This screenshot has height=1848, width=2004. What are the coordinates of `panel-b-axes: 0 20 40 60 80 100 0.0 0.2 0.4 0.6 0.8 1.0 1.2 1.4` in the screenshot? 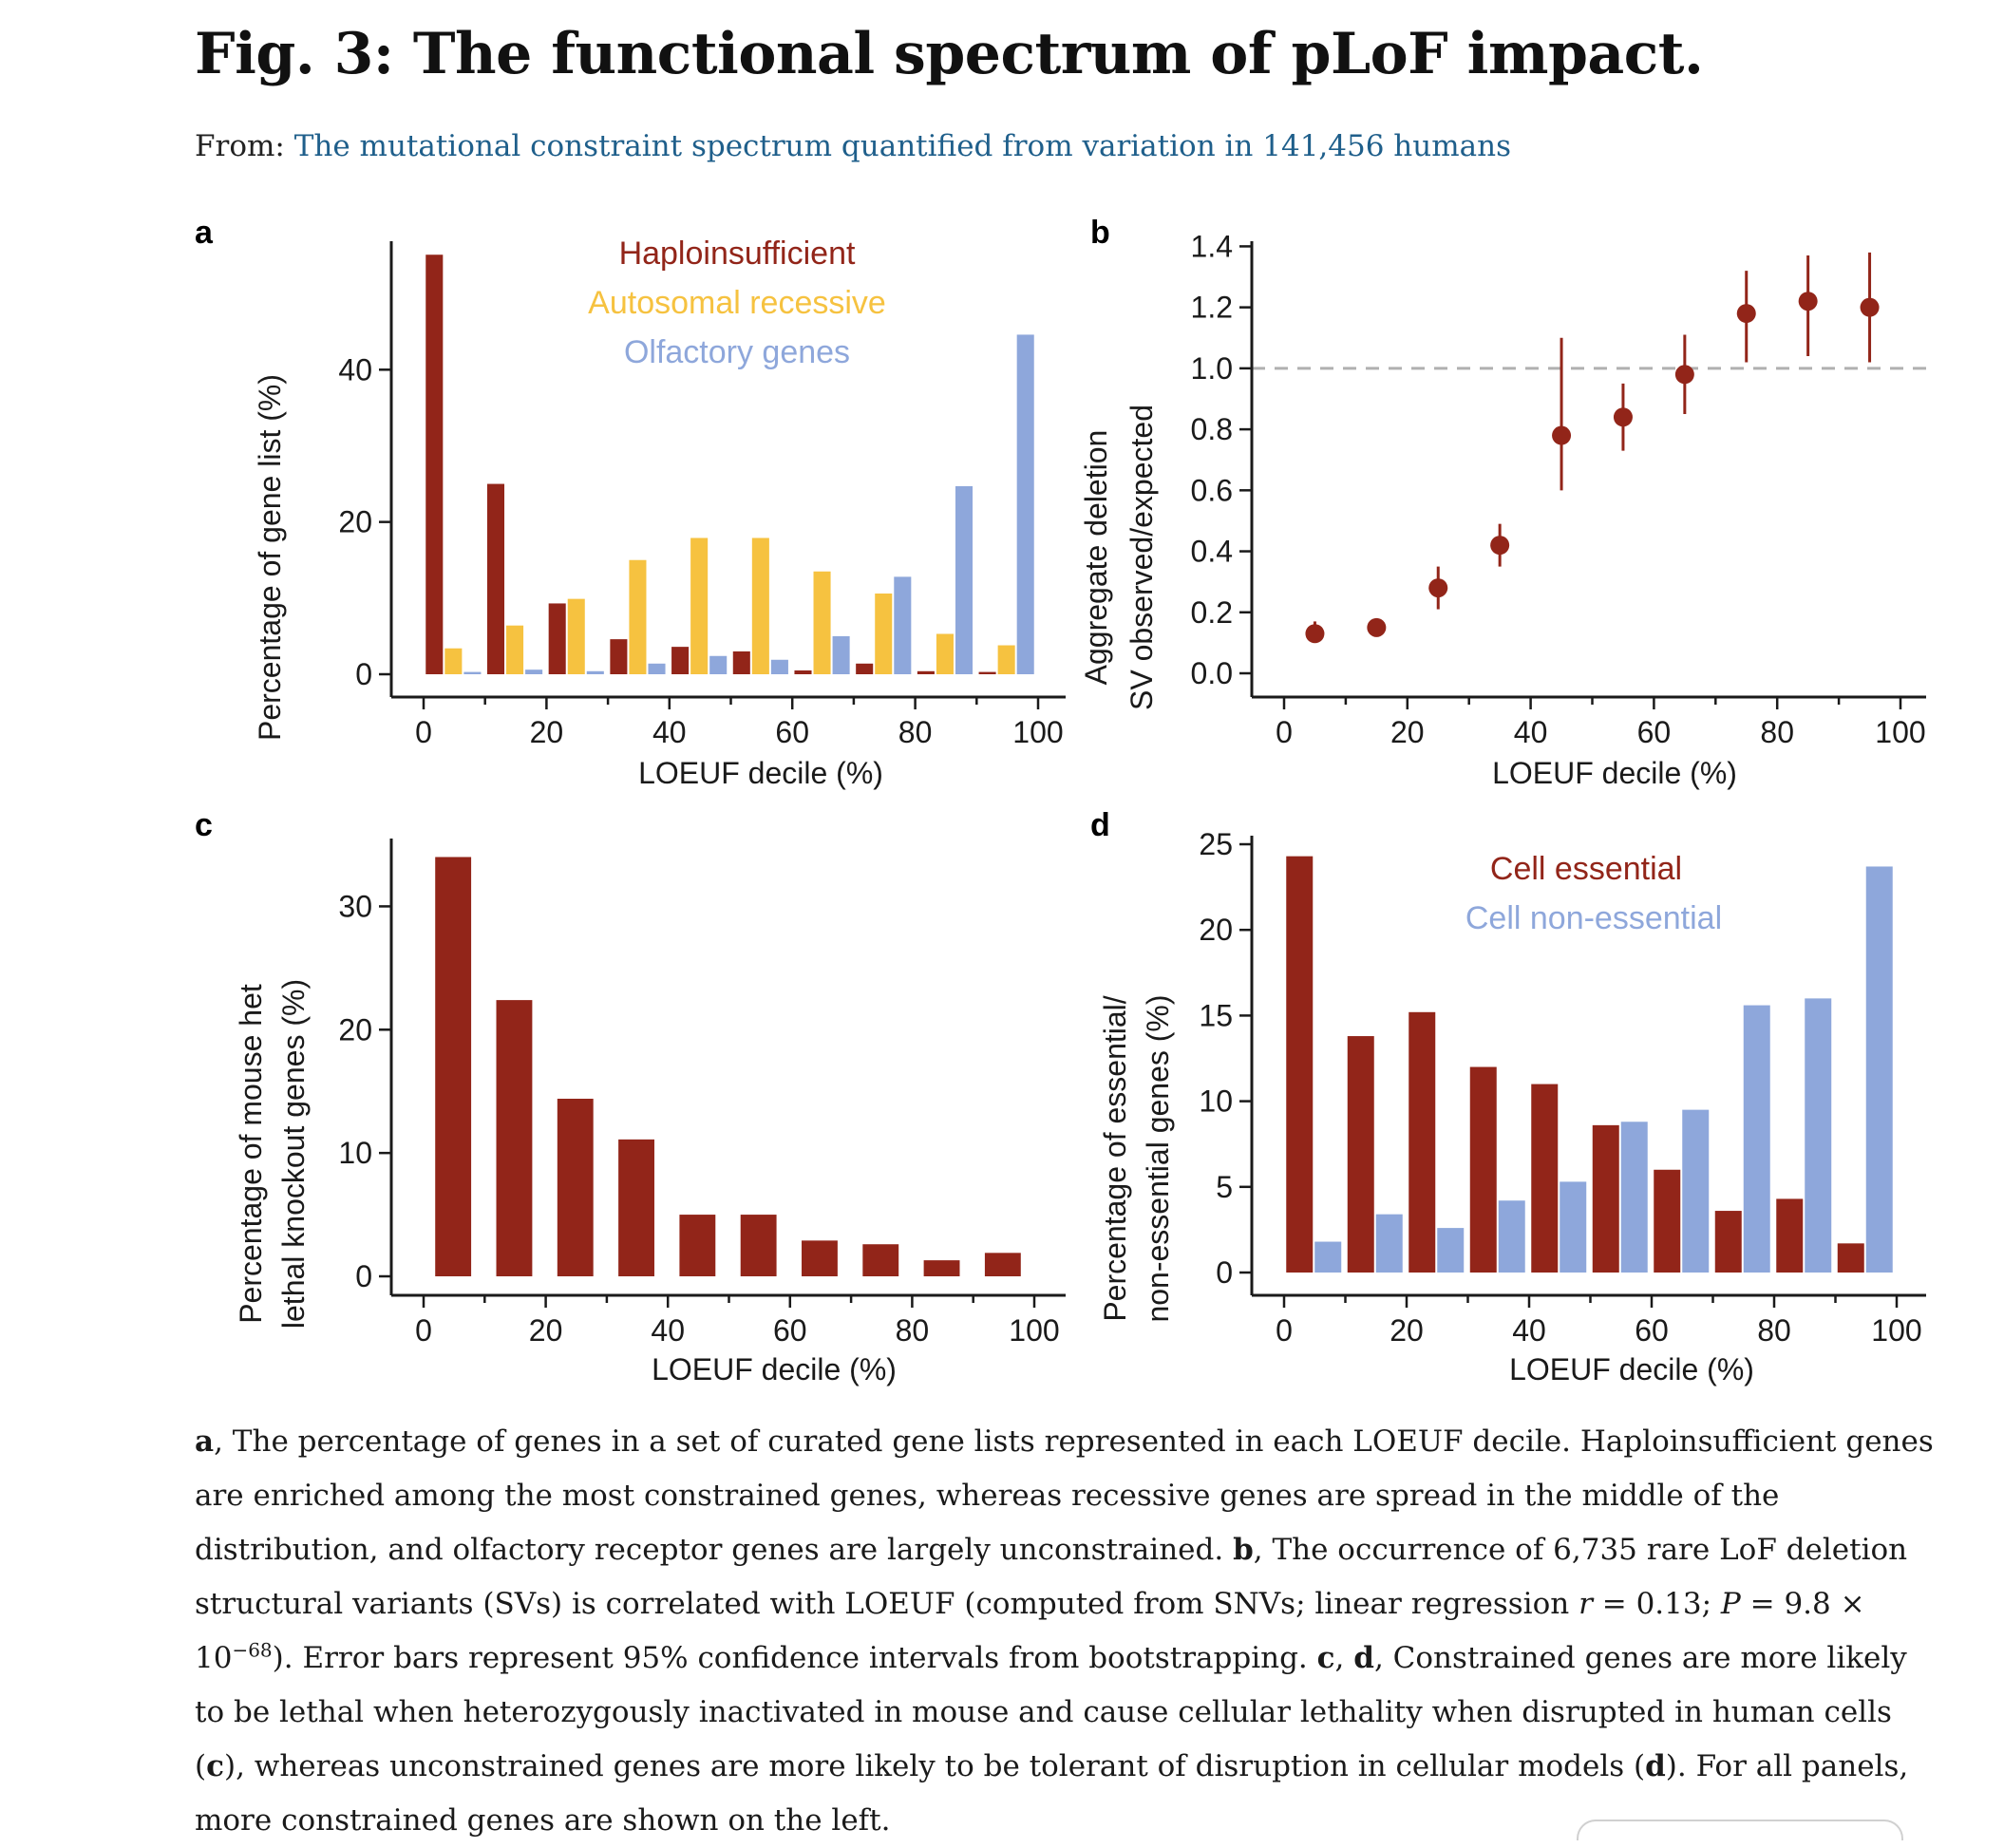 It's located at (1558, 489).